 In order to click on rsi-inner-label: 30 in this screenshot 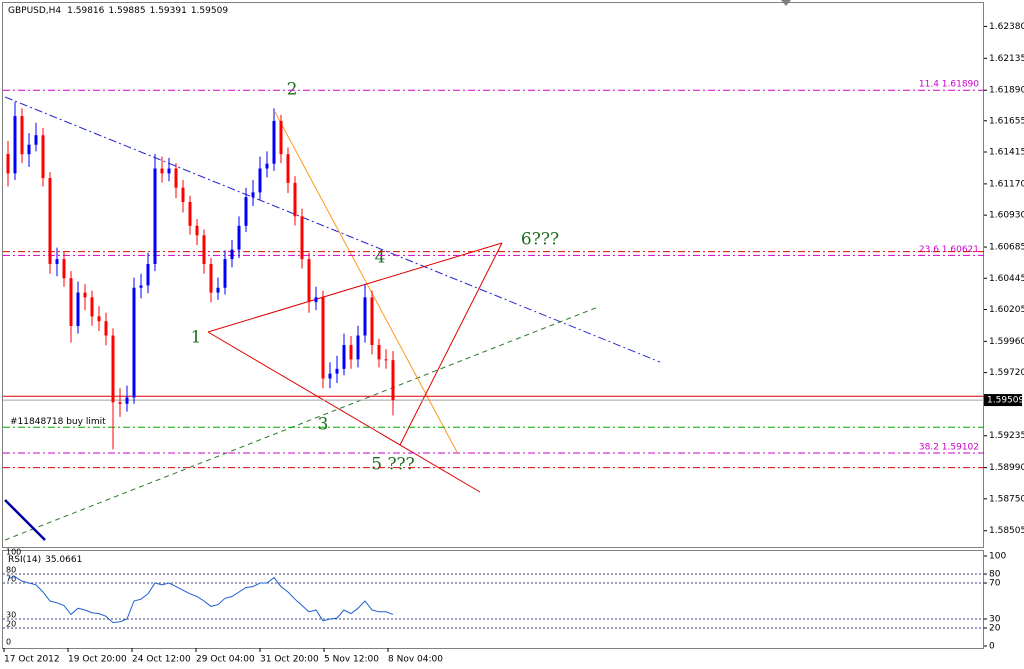, I will do `click(11, 615)`.